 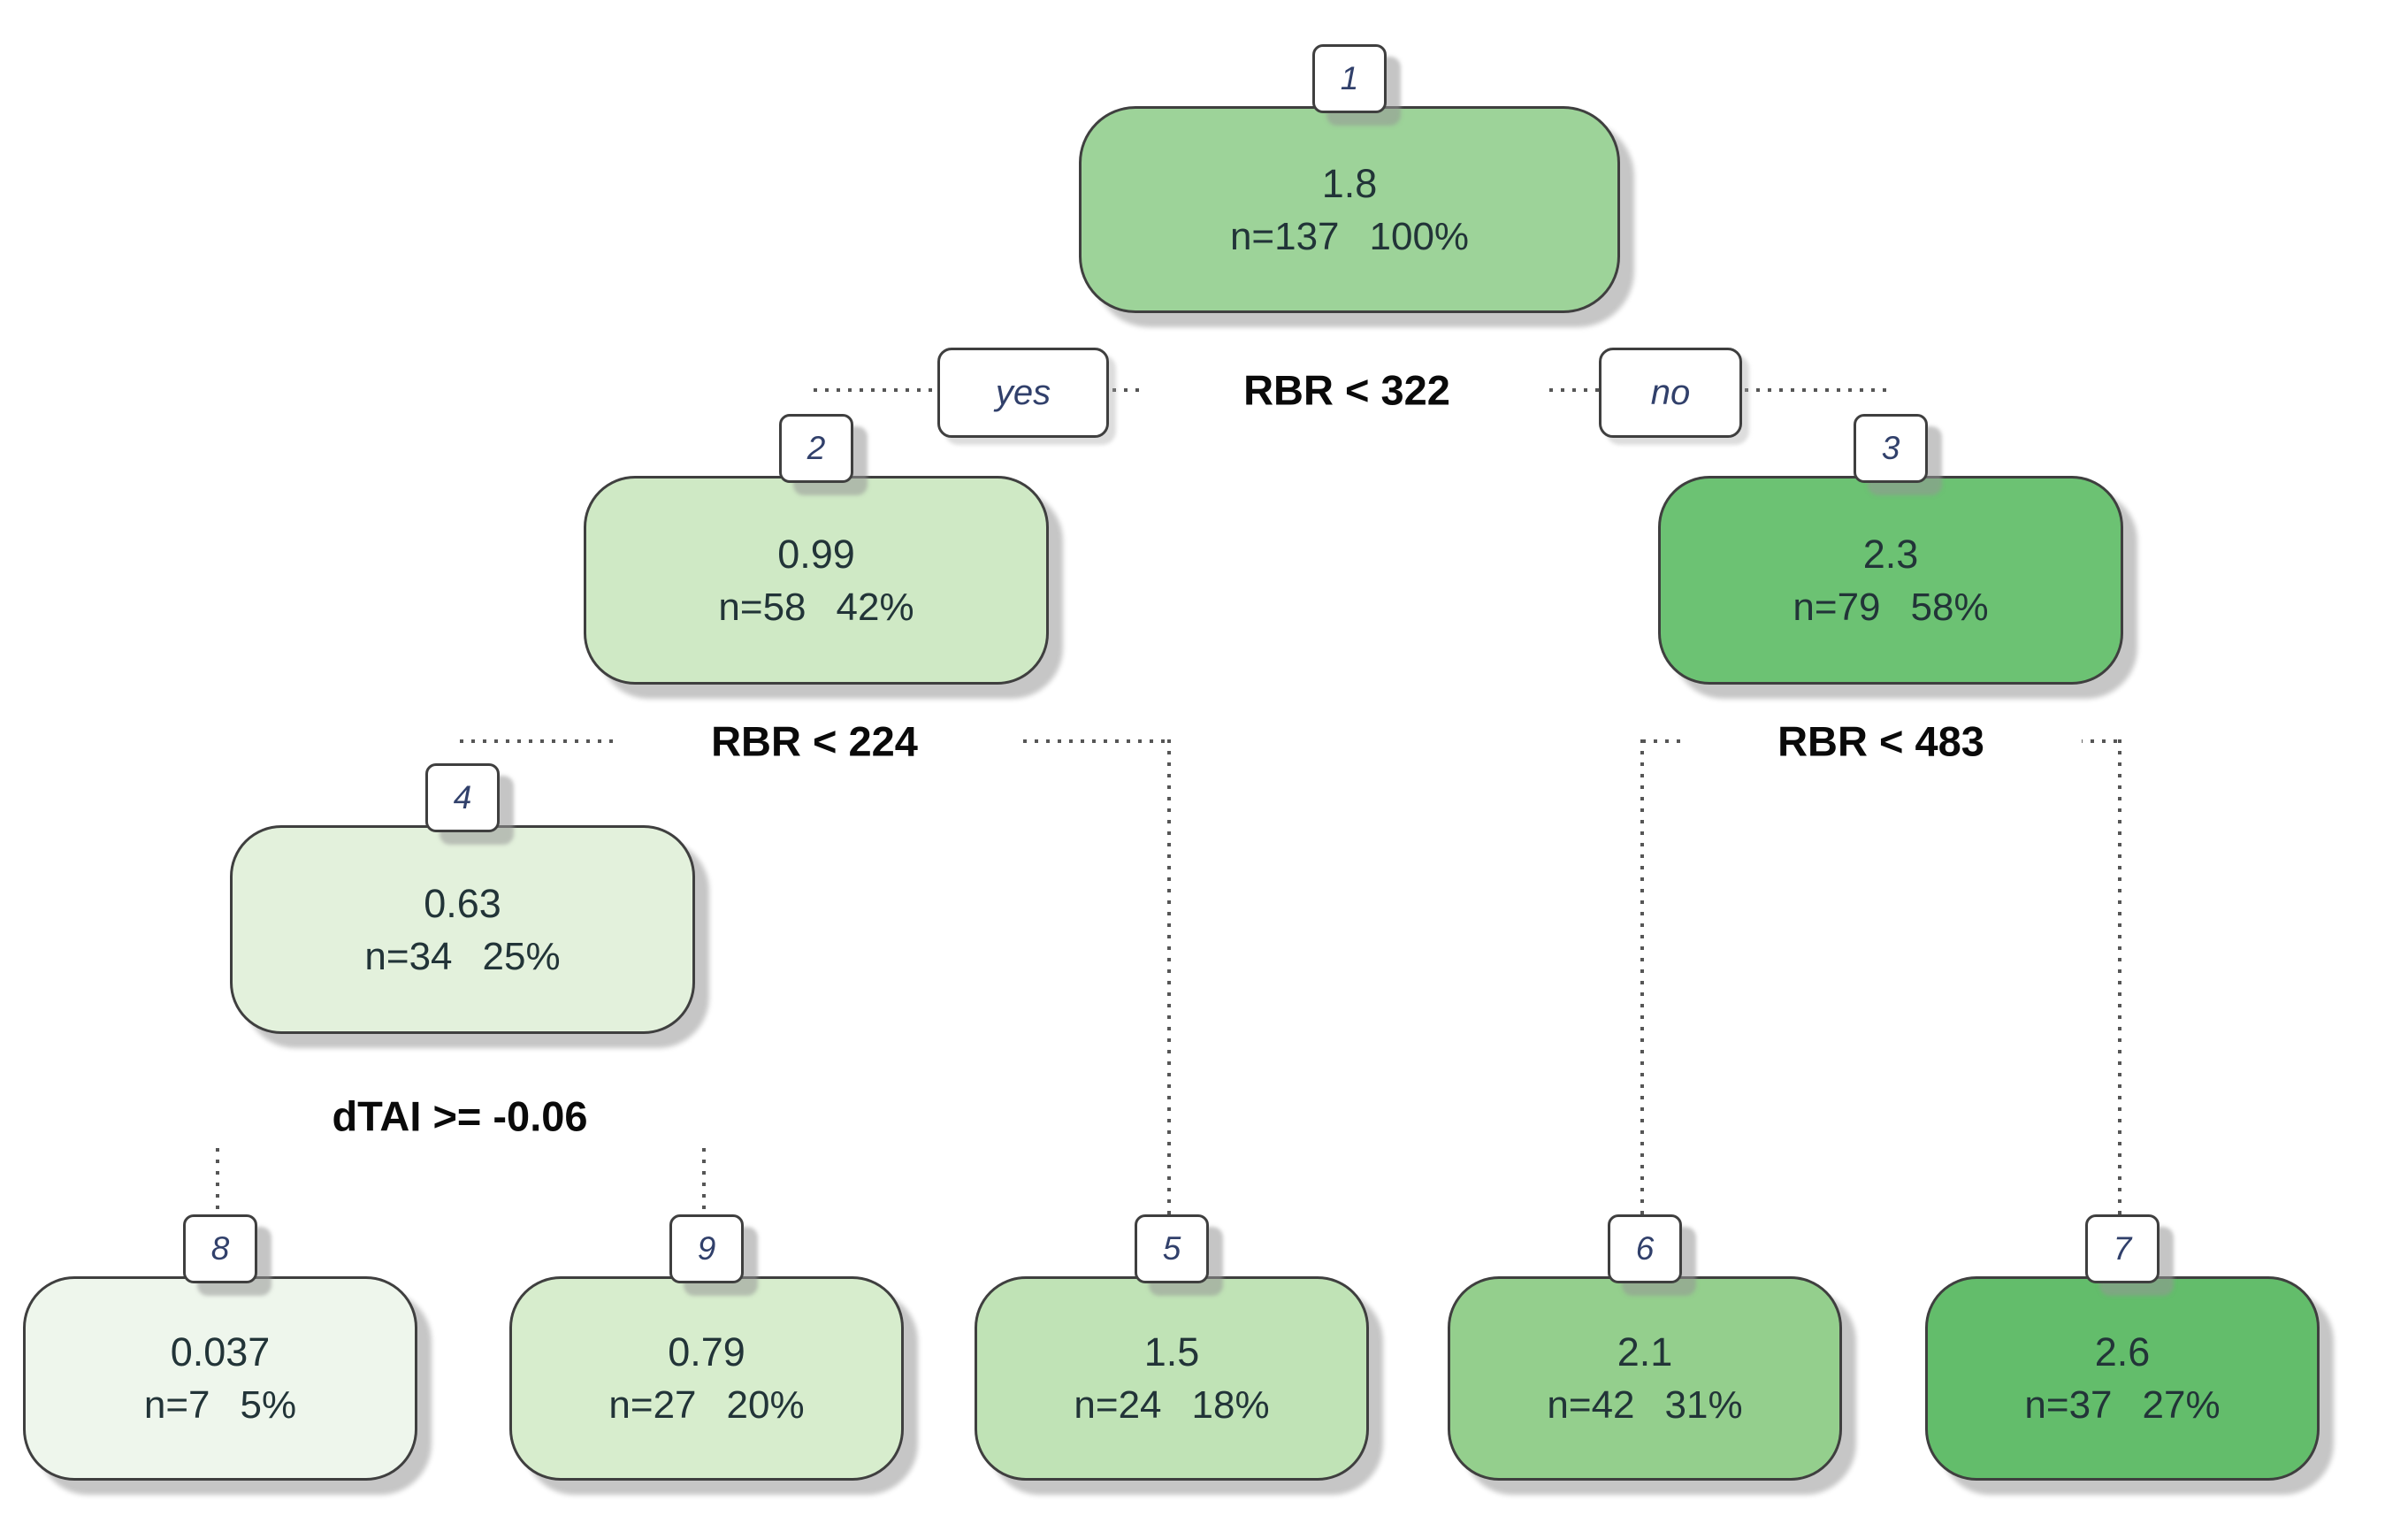 I want to click on node-n: n=137, so click(x=1284, y=236).